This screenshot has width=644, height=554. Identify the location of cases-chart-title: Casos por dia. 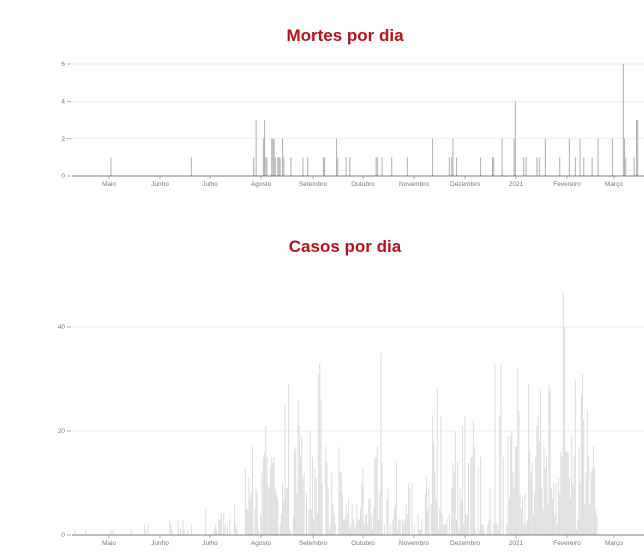
(345, 246).